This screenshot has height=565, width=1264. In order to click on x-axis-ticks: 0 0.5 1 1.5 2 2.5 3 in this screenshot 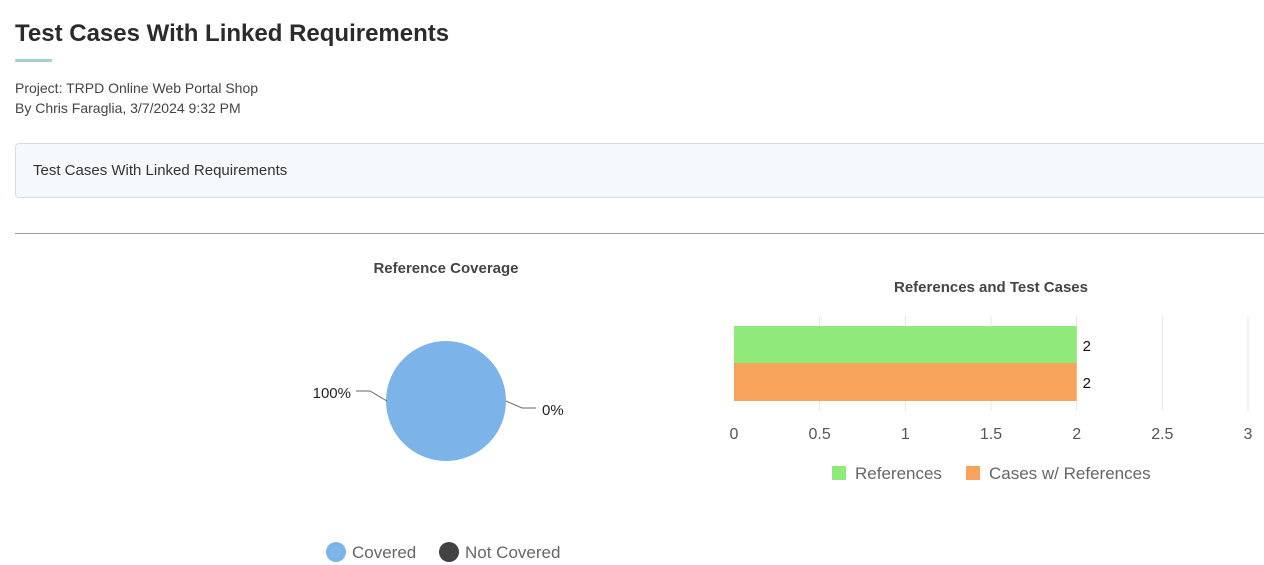, I will do `click(991, 434)`.